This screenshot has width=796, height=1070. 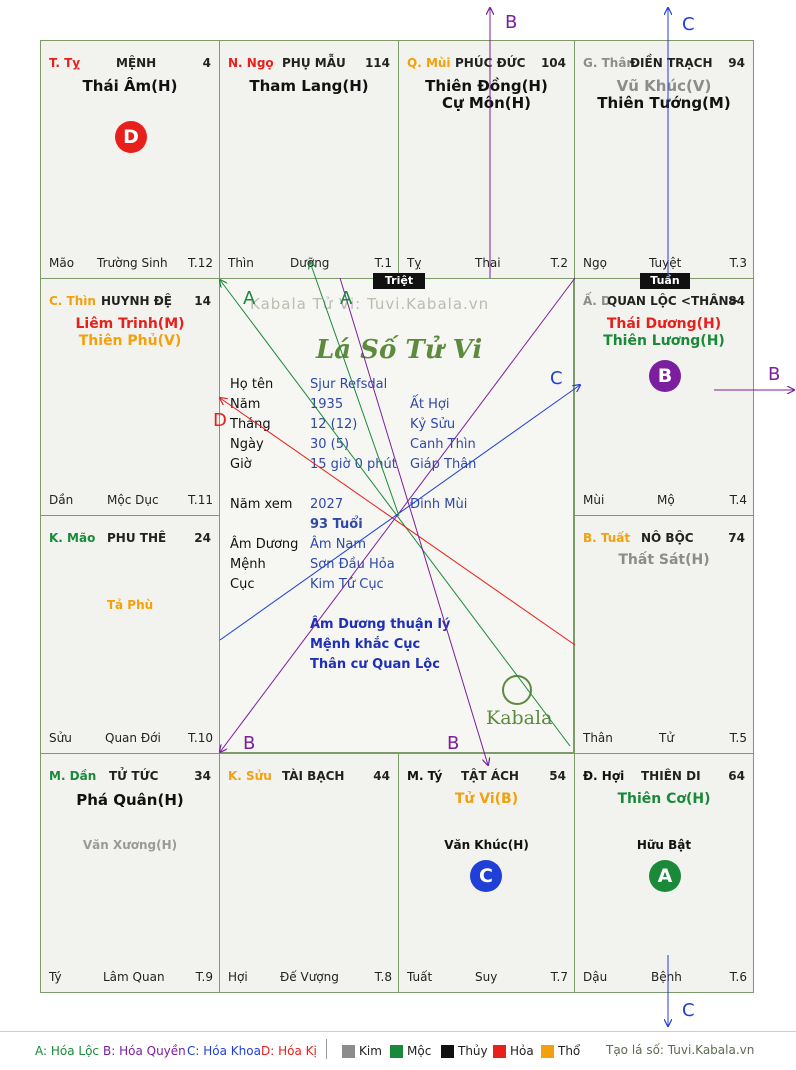 What do you see at coordinates (666, 500) in the screenshot?
I see `palace-bottom-mid: Mộ` at bounding box center [666, 500].